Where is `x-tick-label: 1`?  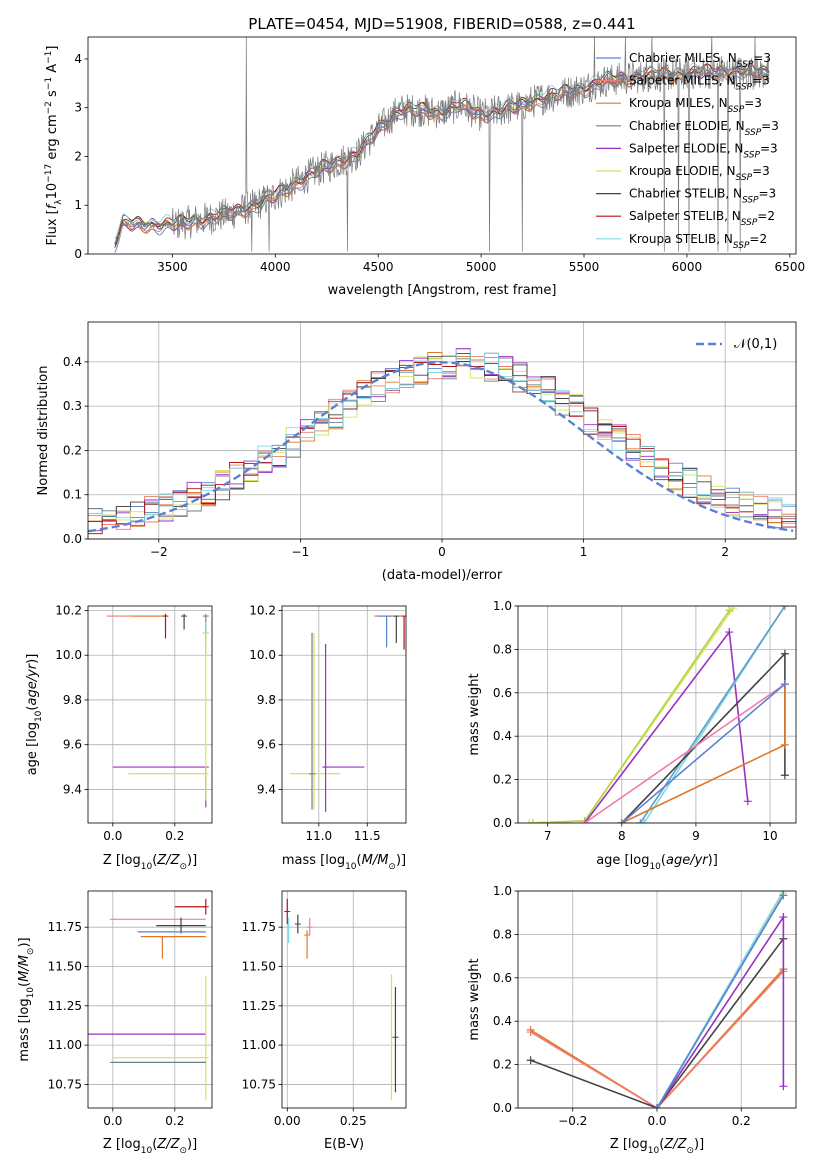
x-tick-label: 1 is located at coordinates (584, 552).